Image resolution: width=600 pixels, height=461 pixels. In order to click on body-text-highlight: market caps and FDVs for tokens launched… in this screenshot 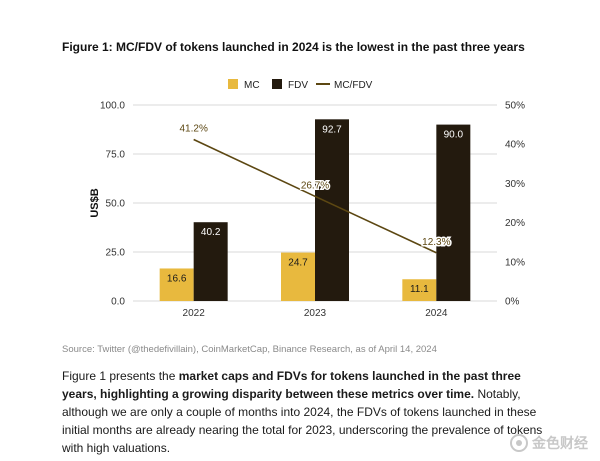, I will do `click(291, 385)`.